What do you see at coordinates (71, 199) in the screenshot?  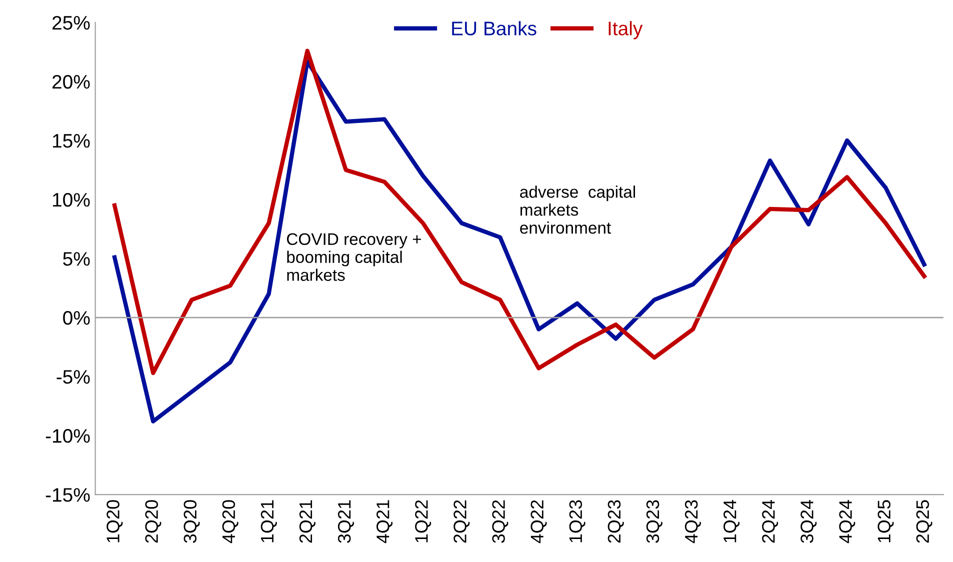 I see `y-tick-label: 10%` at bounding box center [71, 199].